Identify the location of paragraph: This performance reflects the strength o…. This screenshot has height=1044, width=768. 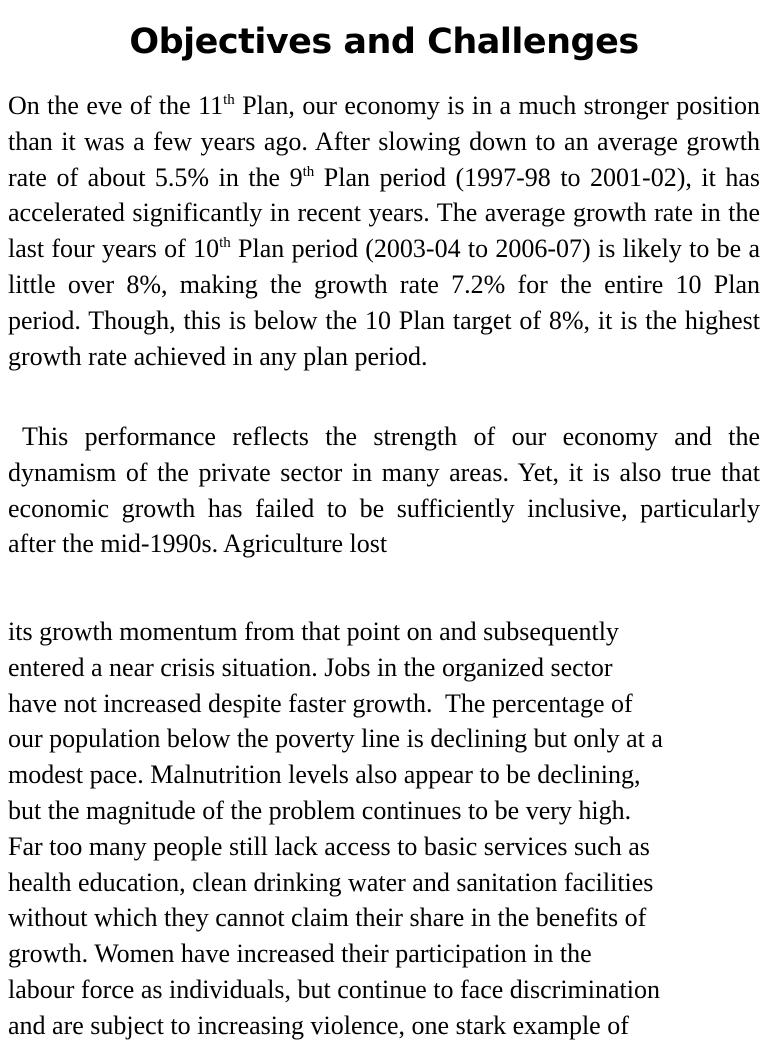
(384, 490).